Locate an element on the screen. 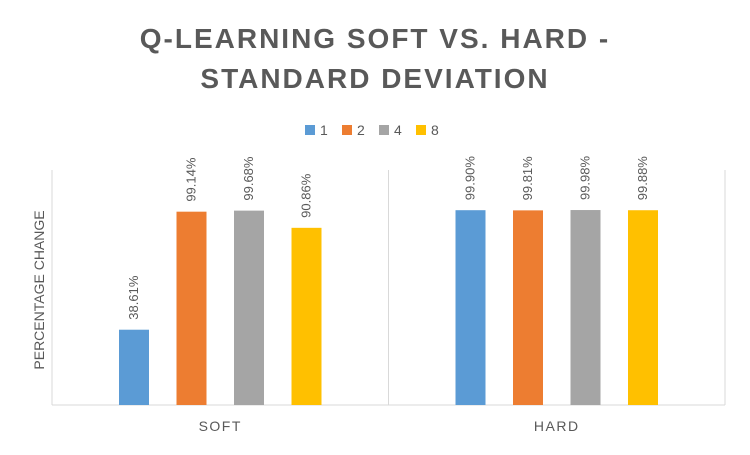 This screenshot has width=750, height=455. data-label-hard-series-4: 99.98% is located at coordinates (585, 178).